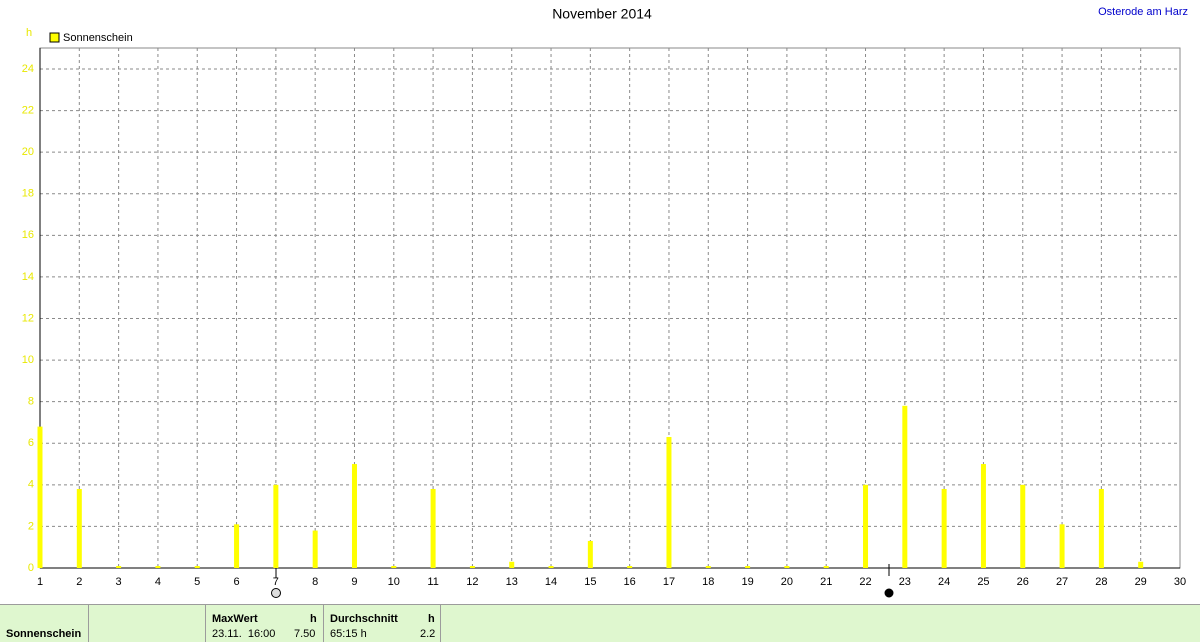 The image size is (1200, 642). Describe the element at coordinates (1180, 582) in the screenshot. I see `x-tick-label: 30` at that location.